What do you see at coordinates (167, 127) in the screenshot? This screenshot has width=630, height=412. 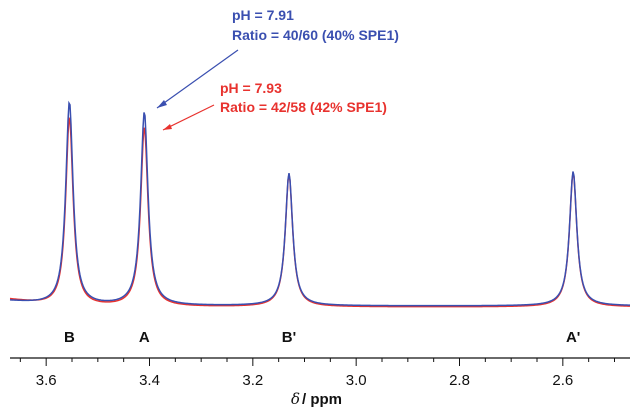 I see `red-arrowhead` at bounding box center [167, 127].